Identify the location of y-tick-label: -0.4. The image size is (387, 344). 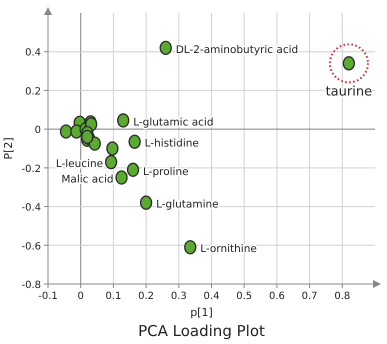
(31, 208).